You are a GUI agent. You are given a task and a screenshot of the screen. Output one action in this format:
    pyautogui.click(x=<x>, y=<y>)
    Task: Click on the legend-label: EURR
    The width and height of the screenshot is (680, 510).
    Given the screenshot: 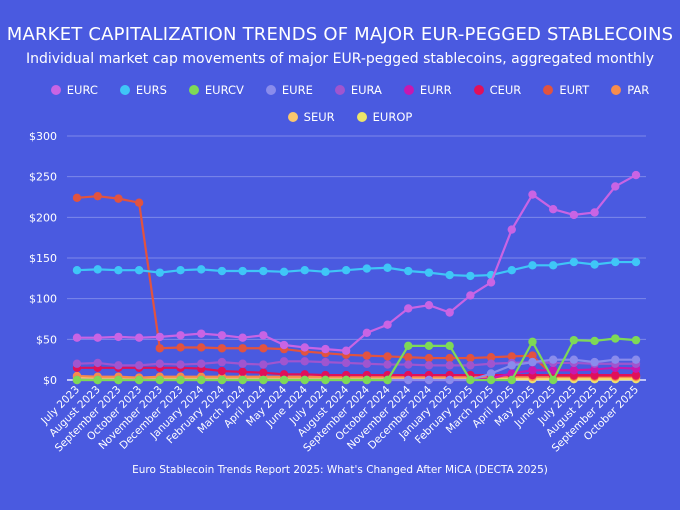 What is the action you would take?
    pyautogui.click(x=435, y=90)
    